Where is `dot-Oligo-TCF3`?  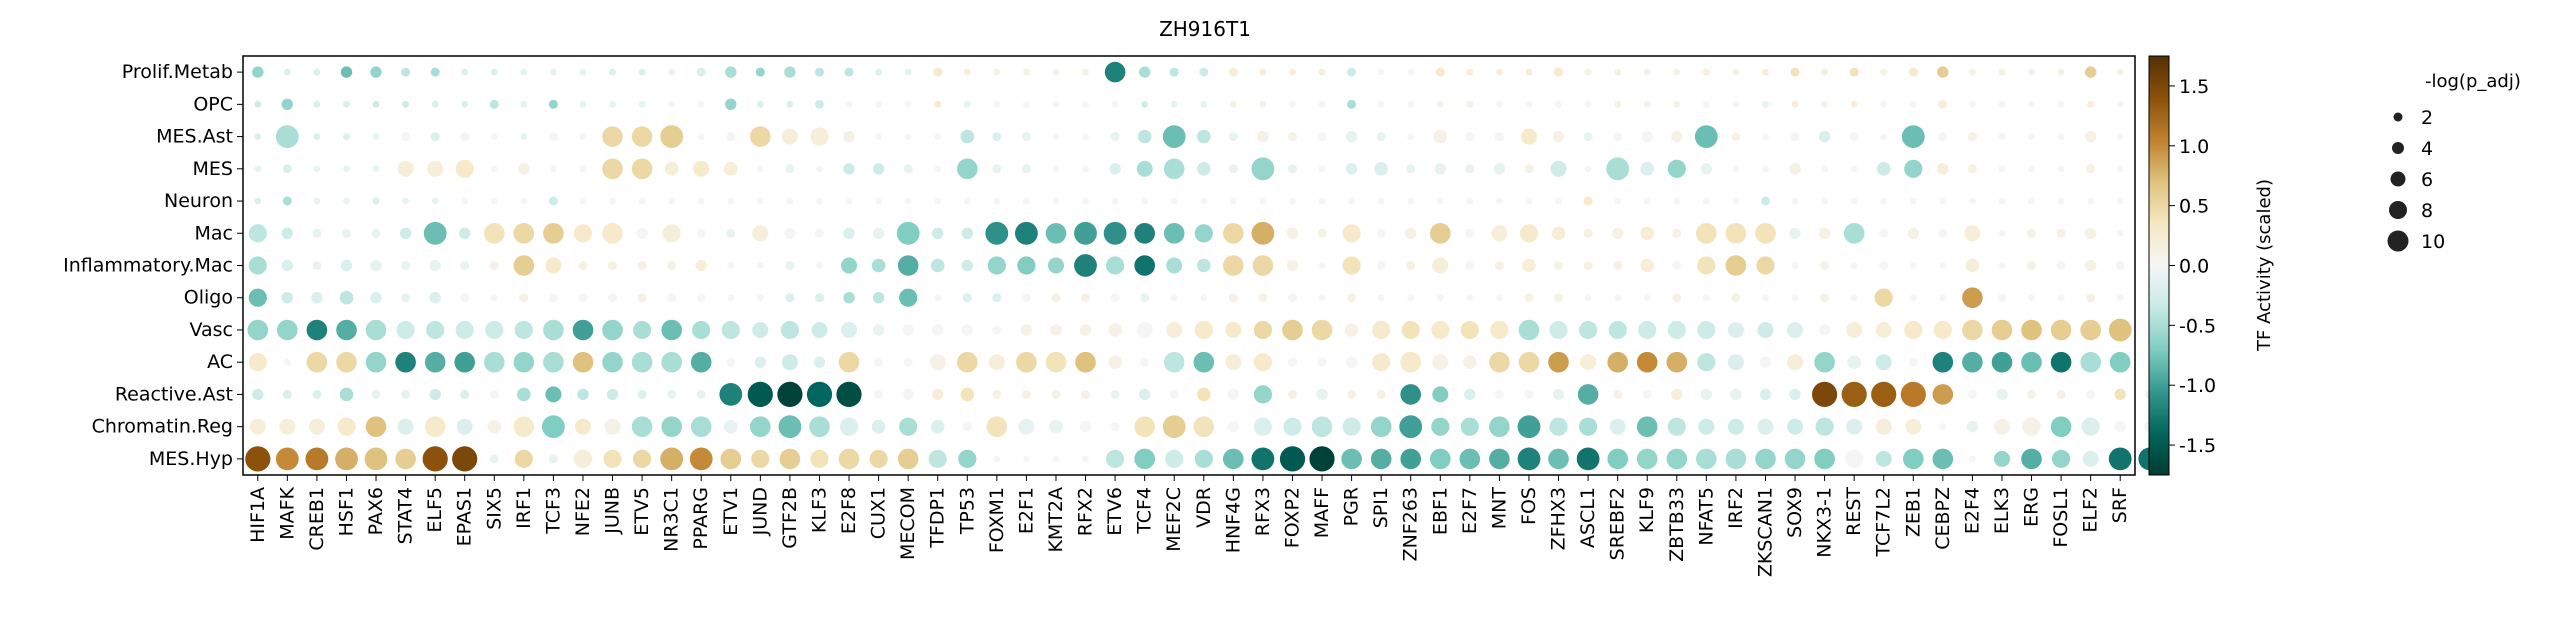 dot-Oligo-TCF3 is located at coordinates (553, 298).